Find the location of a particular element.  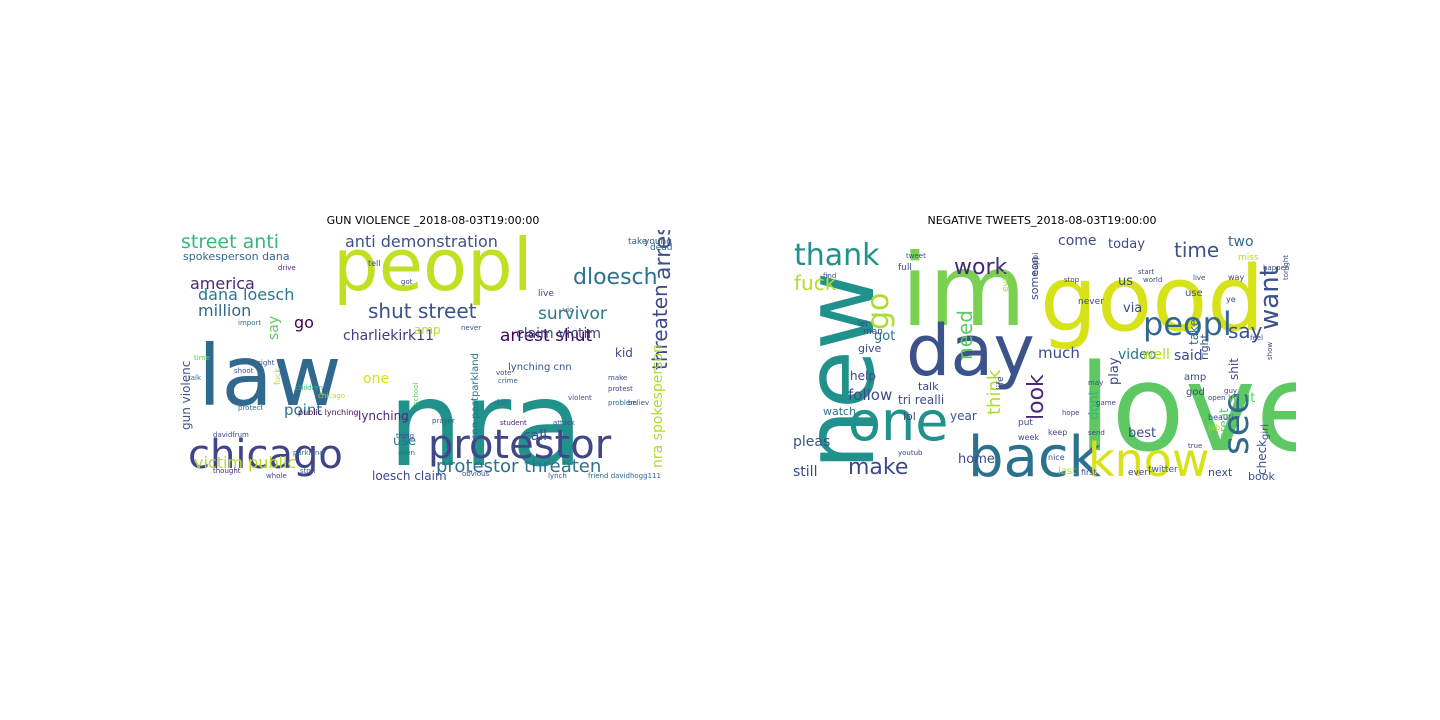

left-cloud-word: arrest shut is located at coordinates (546, 336).